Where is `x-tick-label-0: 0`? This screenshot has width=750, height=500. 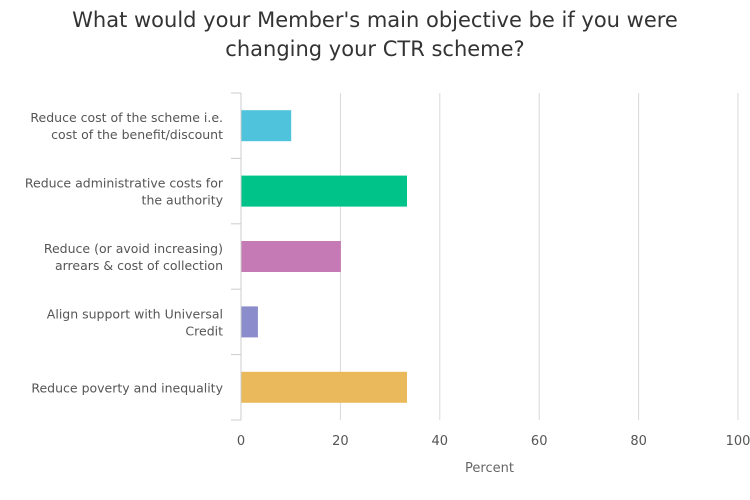
x-tick-label-0: 0 is located at coordinates (241, 441).